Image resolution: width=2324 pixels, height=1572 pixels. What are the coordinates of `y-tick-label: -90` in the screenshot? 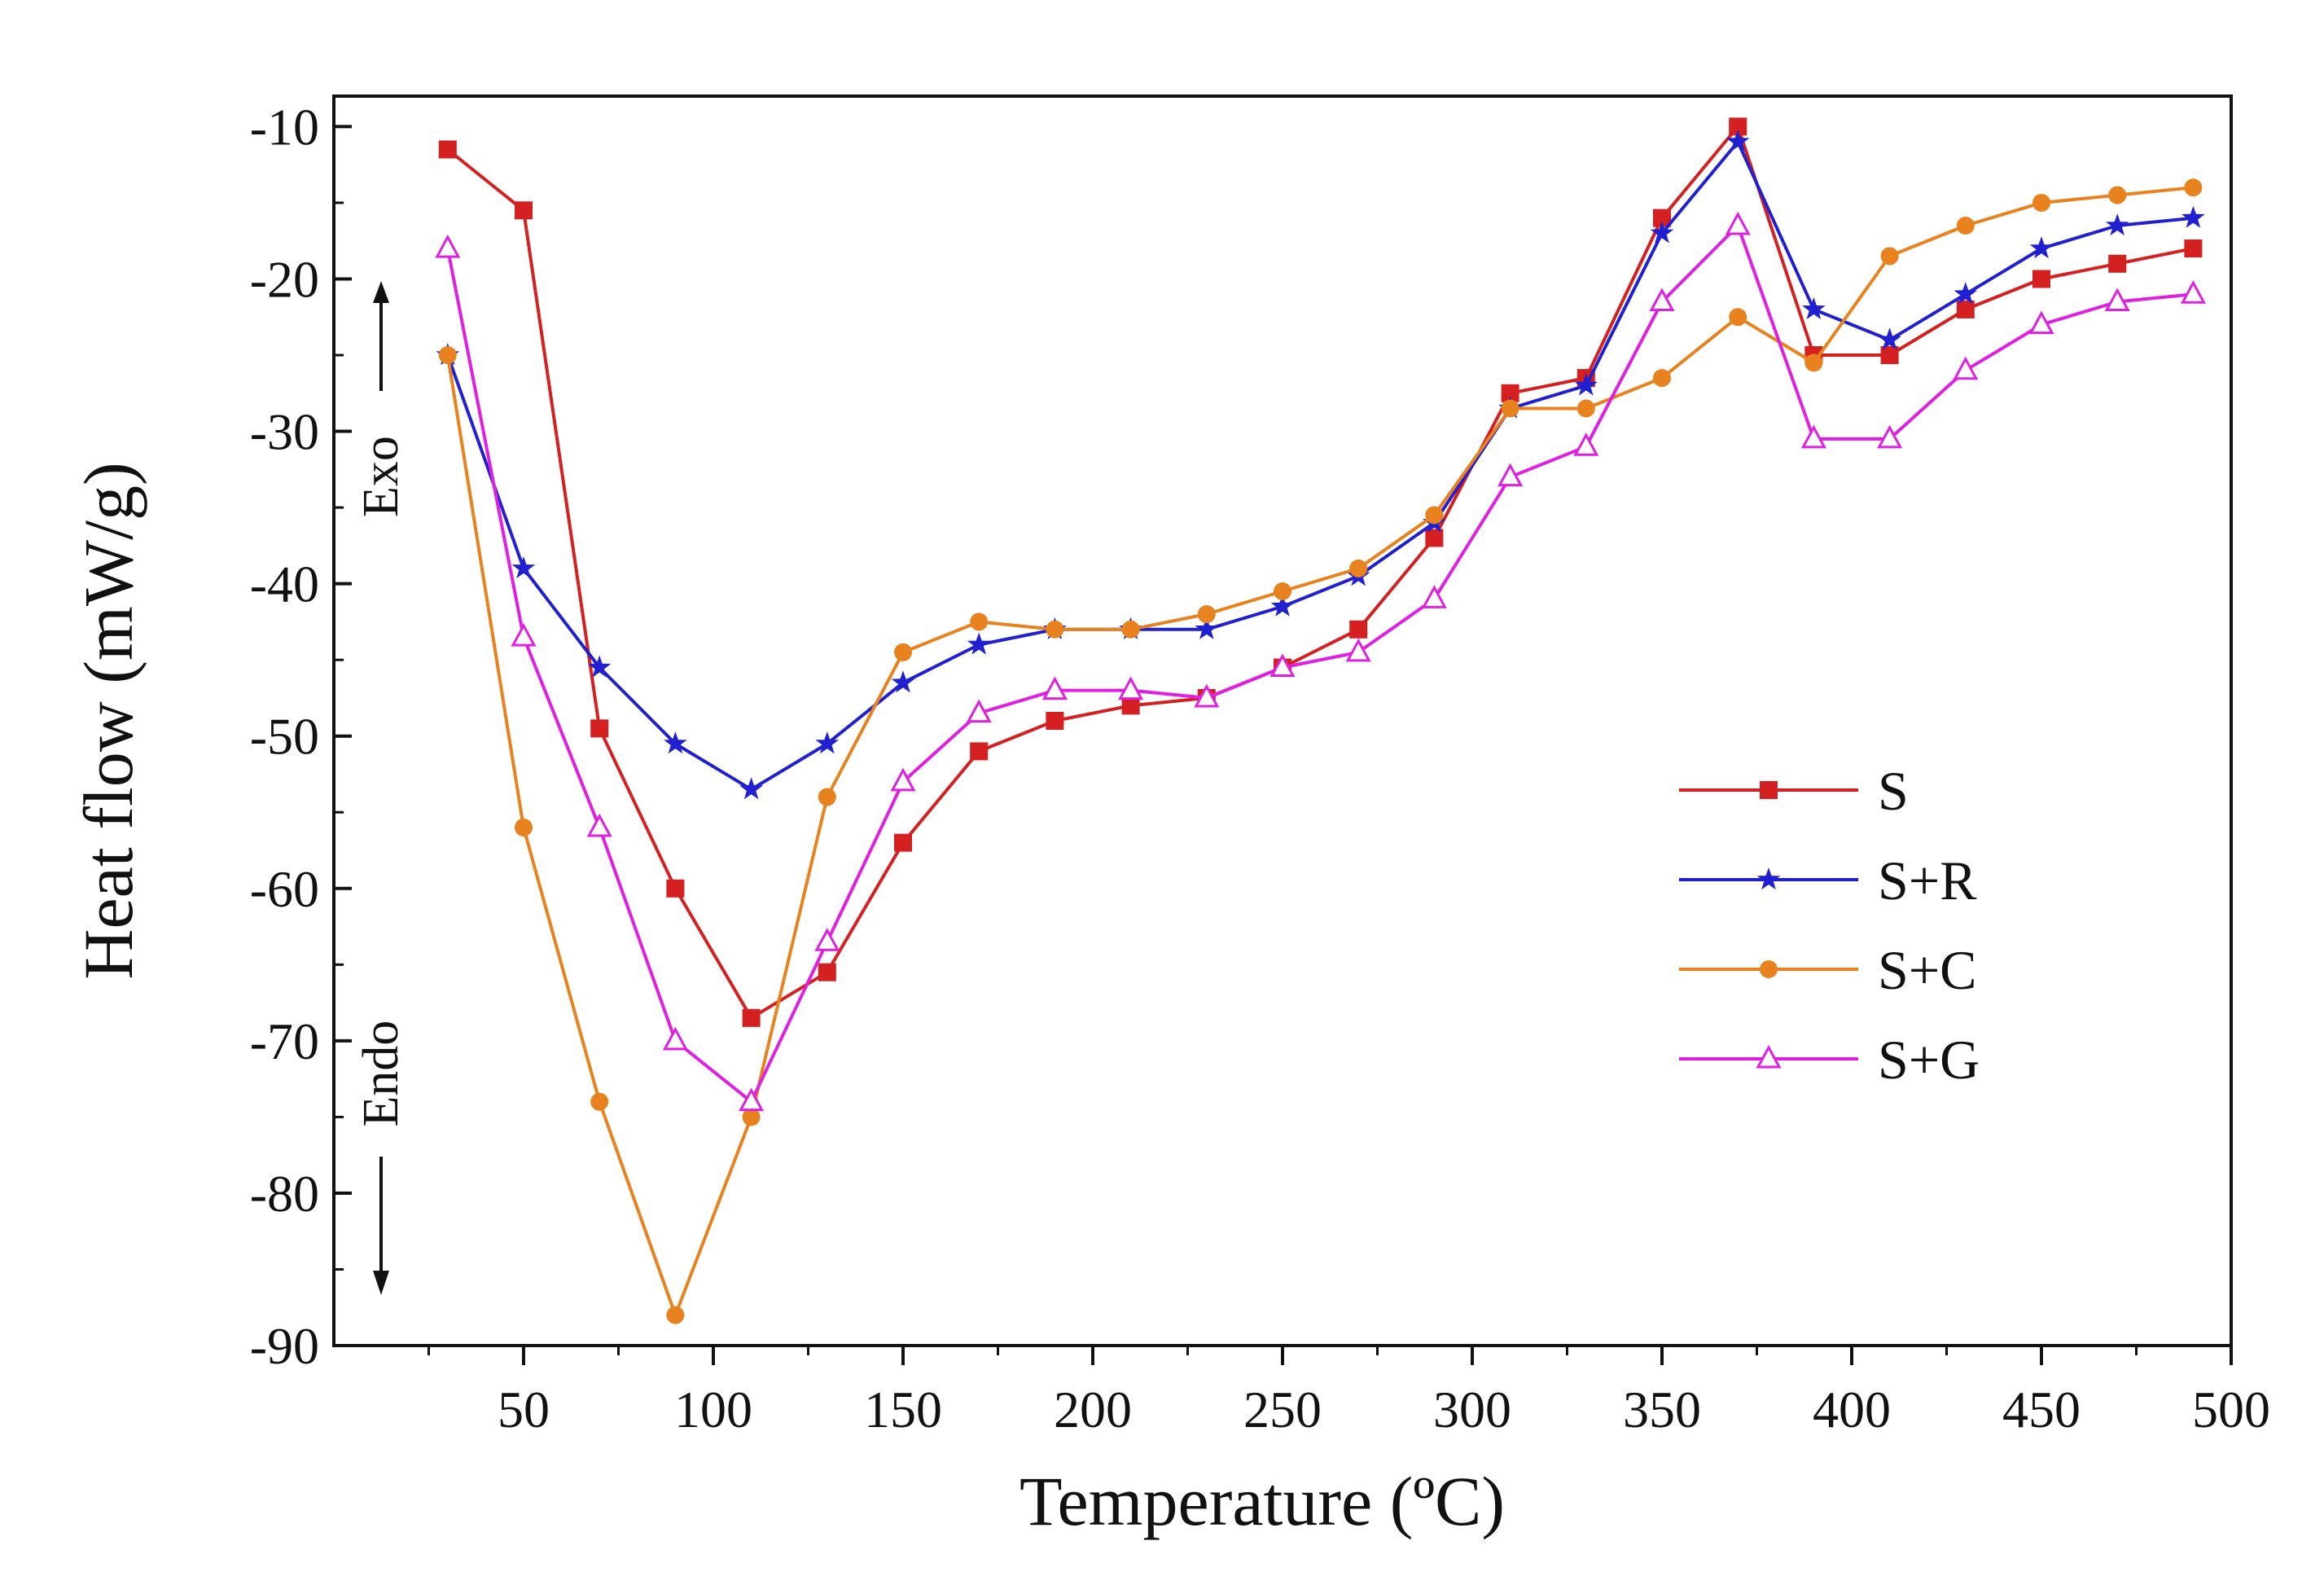 It's located at (284, 1346).